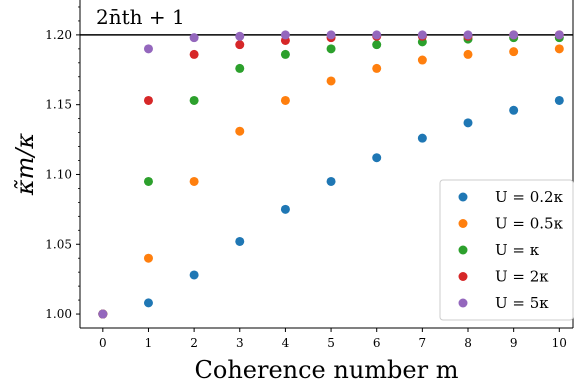  What do you see at coordinates (377, 343) in the screenshot?
I see `x-tick-label: 6` at bounding box center [377, 343].